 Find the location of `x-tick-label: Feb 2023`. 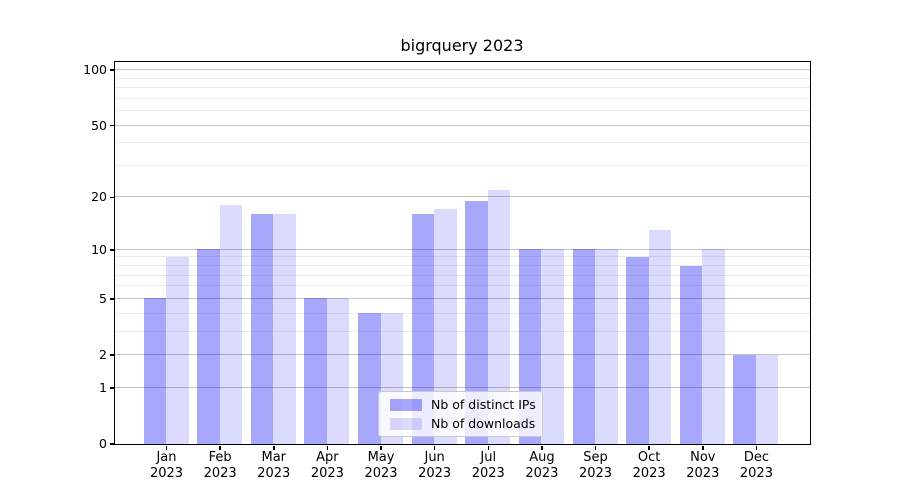

x-tick-label: Feb 2023 is located at coordinates (220, 465).